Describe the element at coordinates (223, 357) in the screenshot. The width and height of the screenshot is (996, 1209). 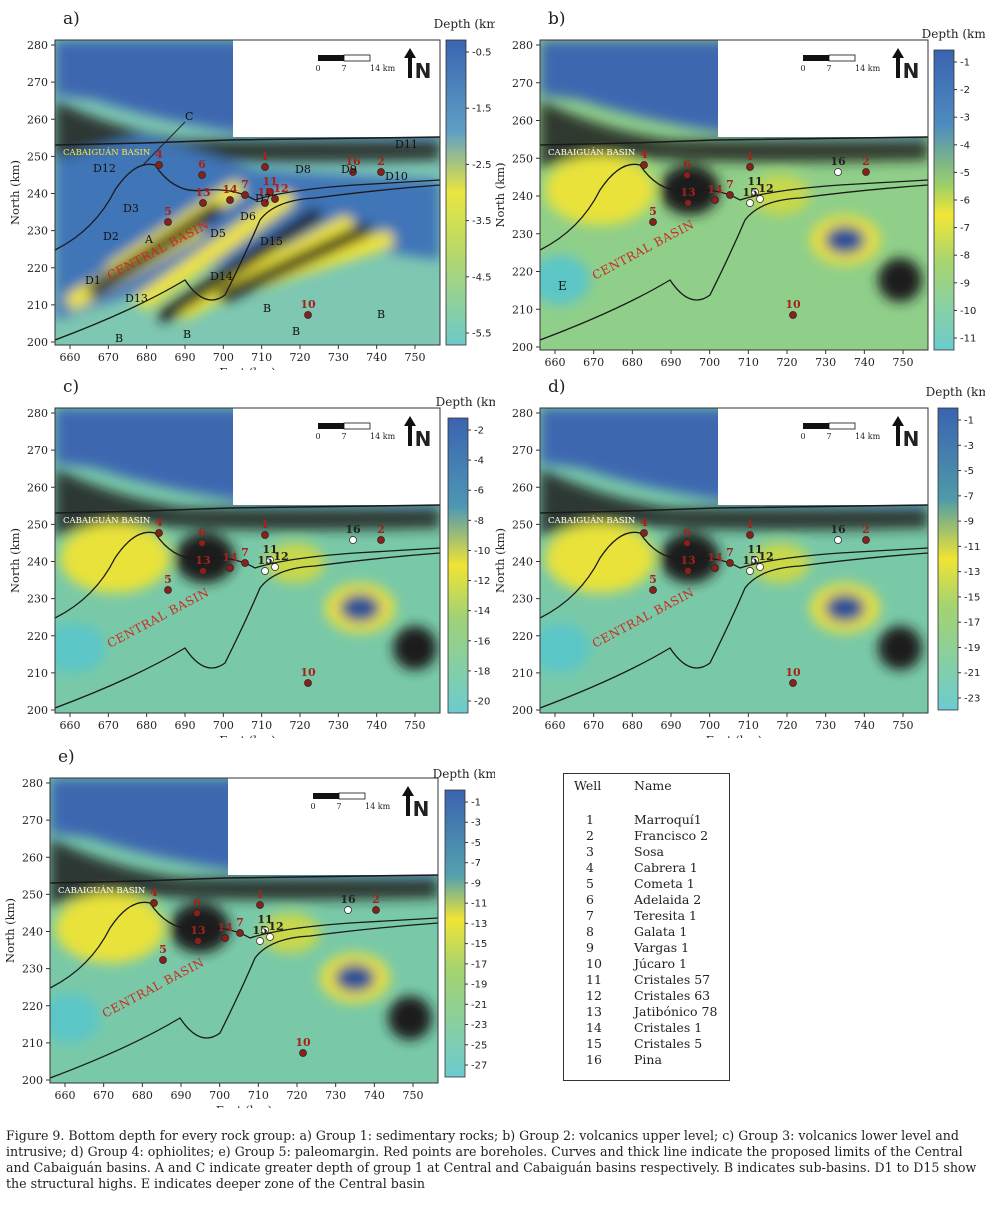
I see `x-tick-label: 700` at that location.